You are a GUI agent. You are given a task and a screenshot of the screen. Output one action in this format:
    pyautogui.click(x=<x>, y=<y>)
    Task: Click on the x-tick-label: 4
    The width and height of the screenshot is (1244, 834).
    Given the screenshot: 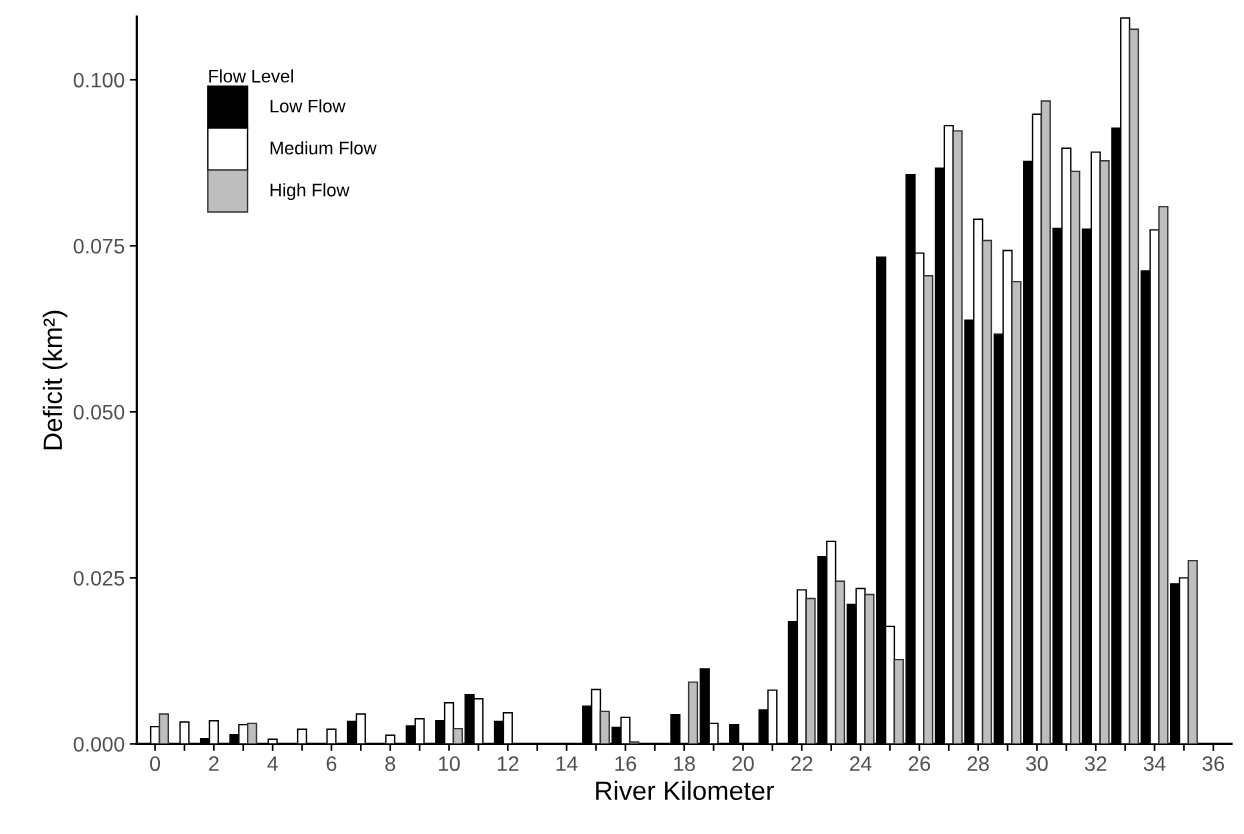 What is the action you would take?
    pyautogui.click(x=272, y=763)
    